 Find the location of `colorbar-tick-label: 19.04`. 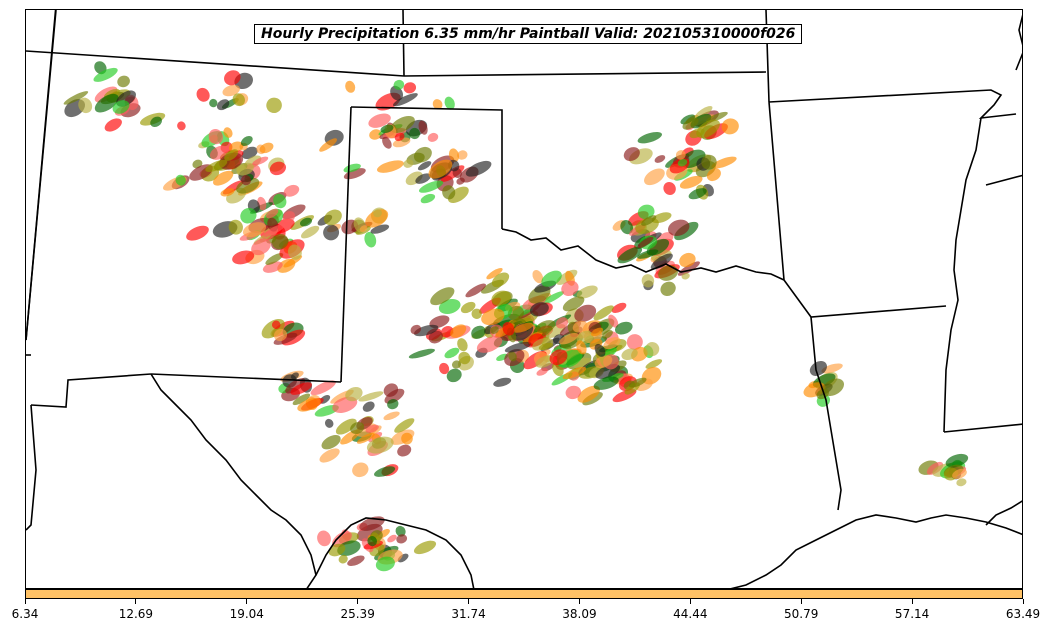

colorbar-tick-label: 19.04 is located at coordinates (246, 614).